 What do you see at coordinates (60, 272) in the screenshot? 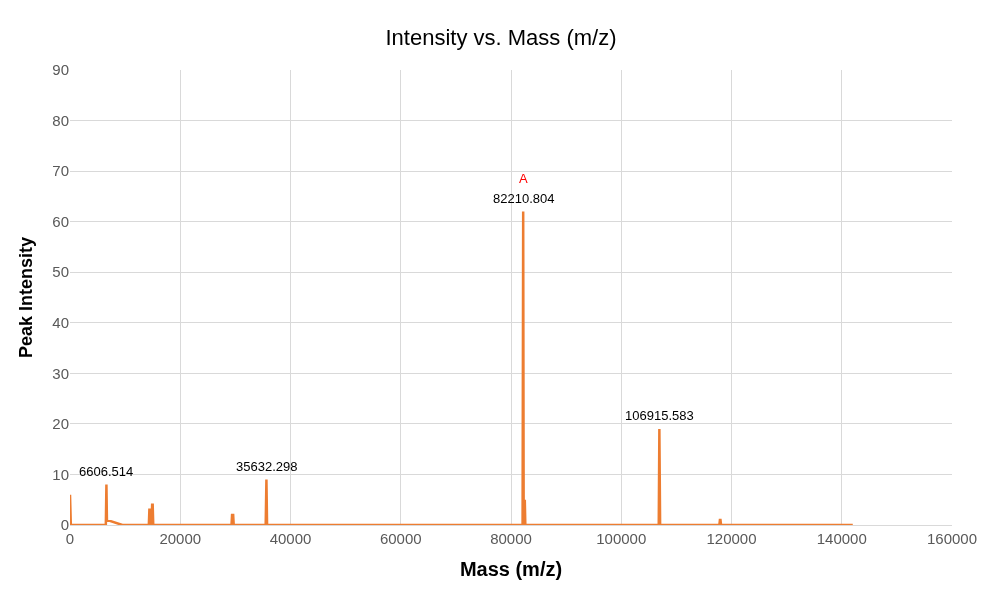
I see `y-tick-label: 50` at bounding box center [60, 272].